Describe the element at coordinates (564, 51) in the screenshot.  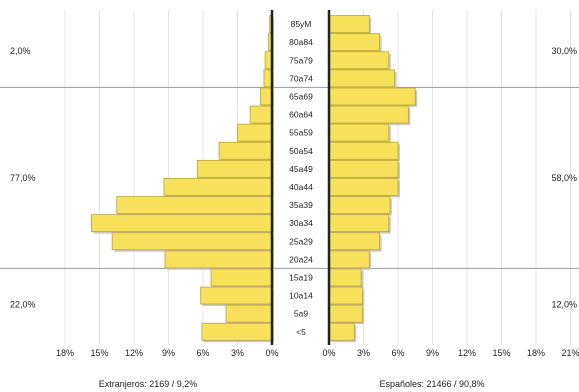
I see `band-share-right: 30,0%` at that location.